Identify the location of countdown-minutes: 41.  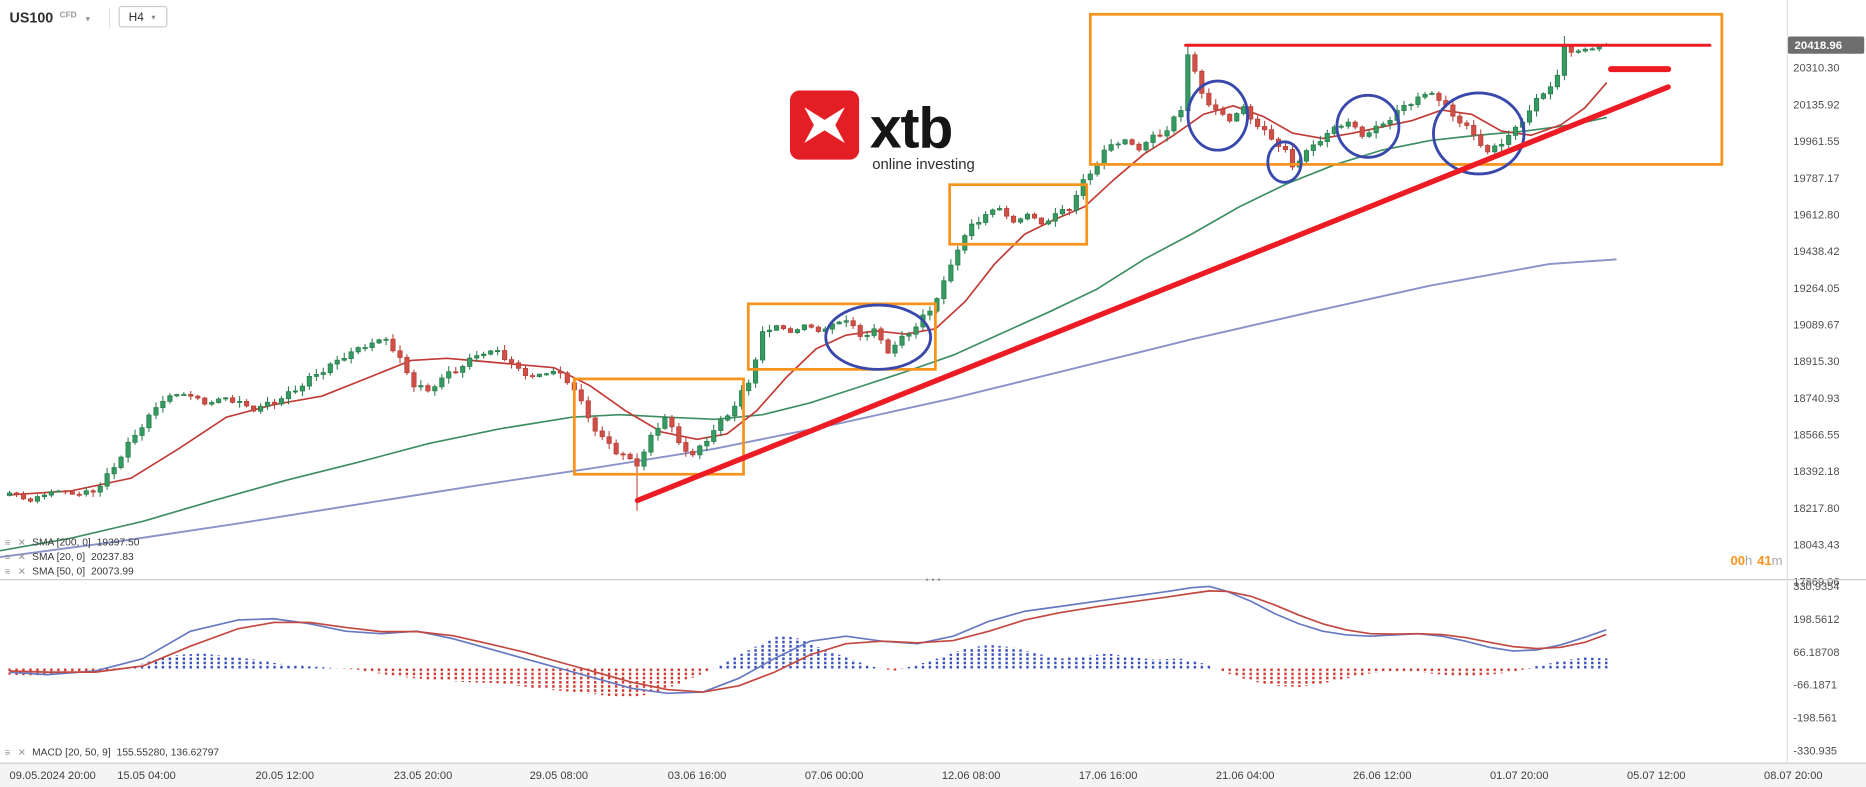
(1764, 560).